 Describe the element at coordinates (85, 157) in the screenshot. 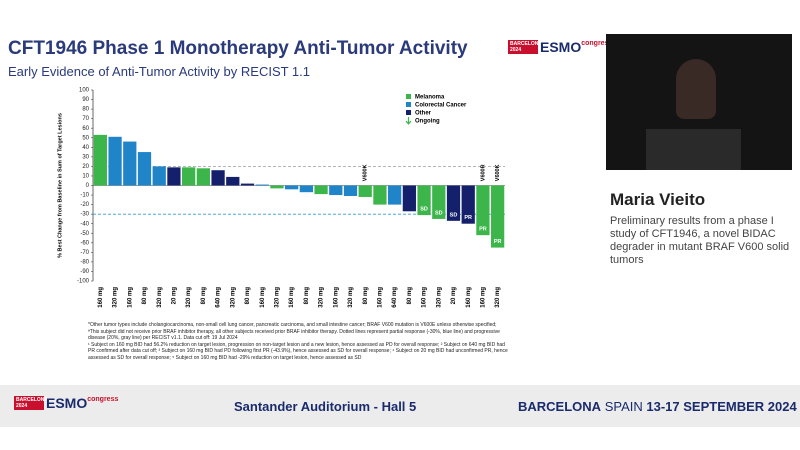

I see `y-tick-label: 30` at that location.